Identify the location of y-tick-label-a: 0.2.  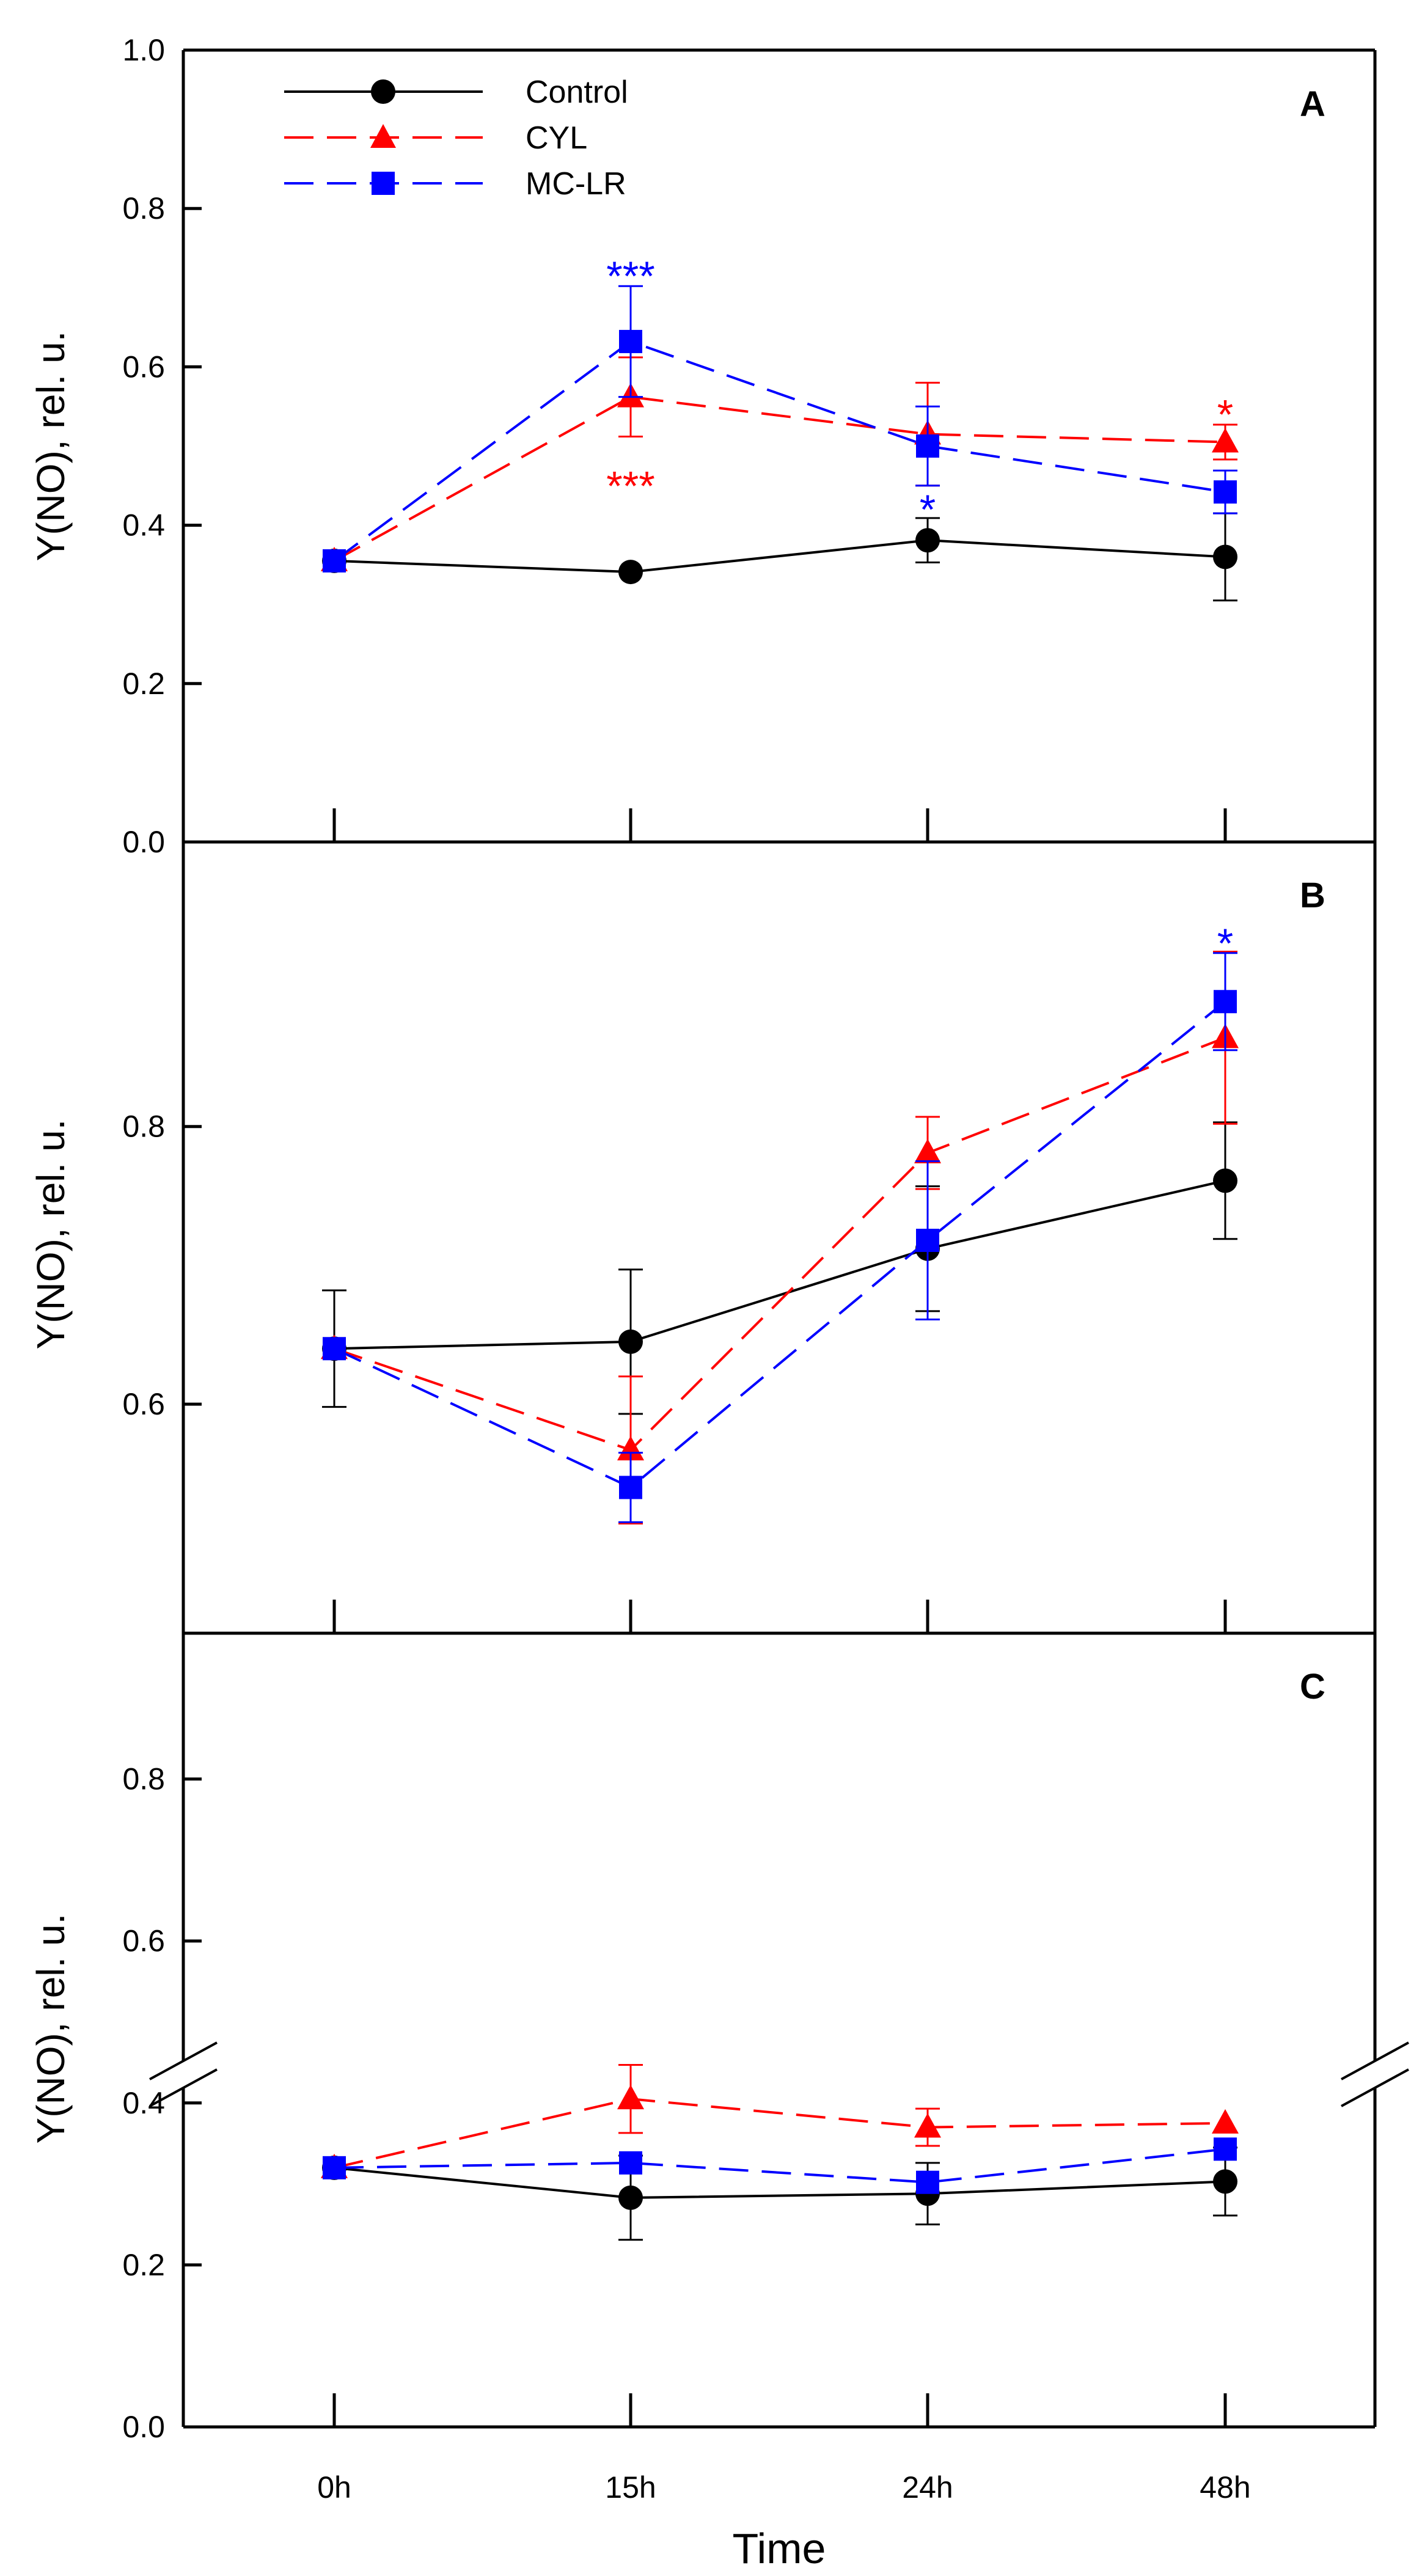
(144, 684).